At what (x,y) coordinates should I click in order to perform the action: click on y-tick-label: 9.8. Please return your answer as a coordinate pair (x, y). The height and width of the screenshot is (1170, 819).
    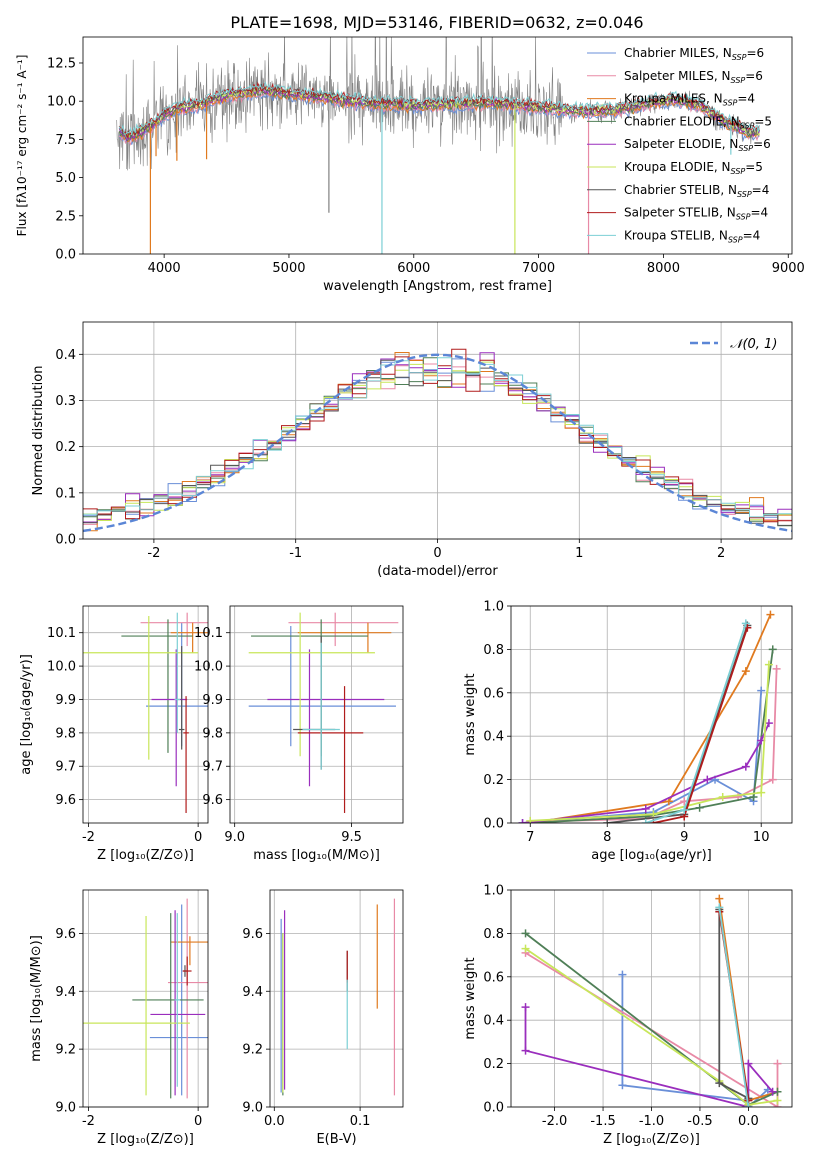
    Looking at the image, I should click on (65, 733).